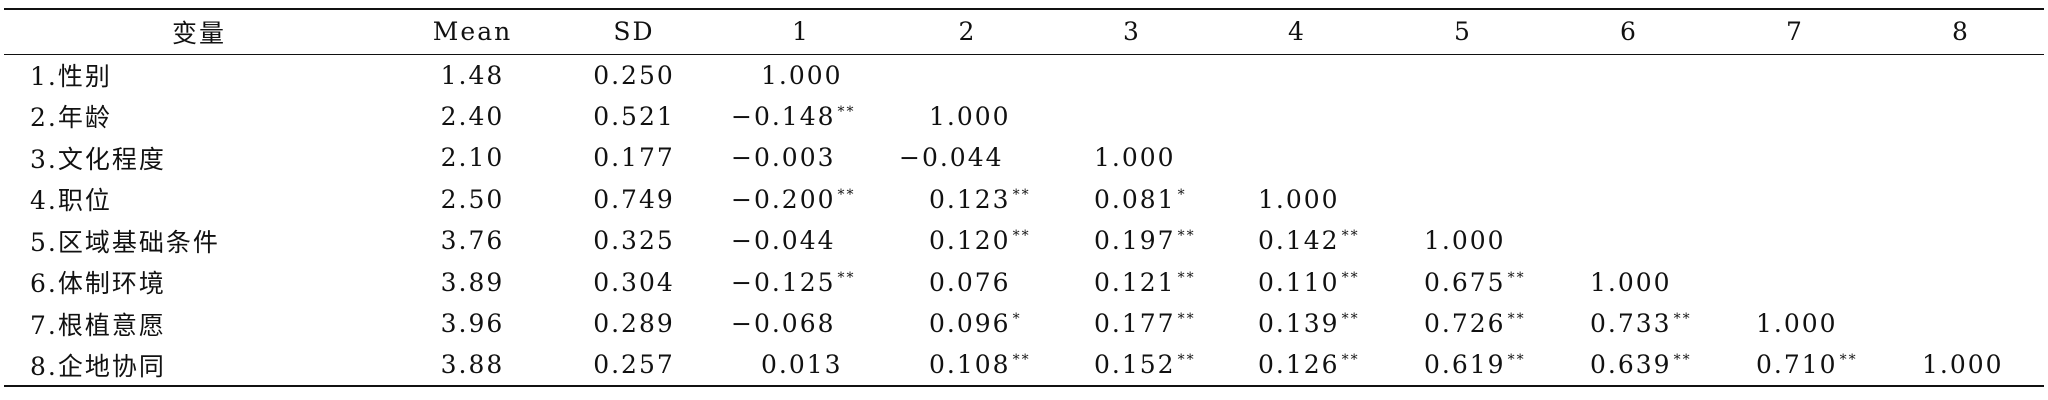  What do you see at coordinates (472, 282) in the screenshot?
I see `mean-cell: 3.89` at bounding box center [472, 282].